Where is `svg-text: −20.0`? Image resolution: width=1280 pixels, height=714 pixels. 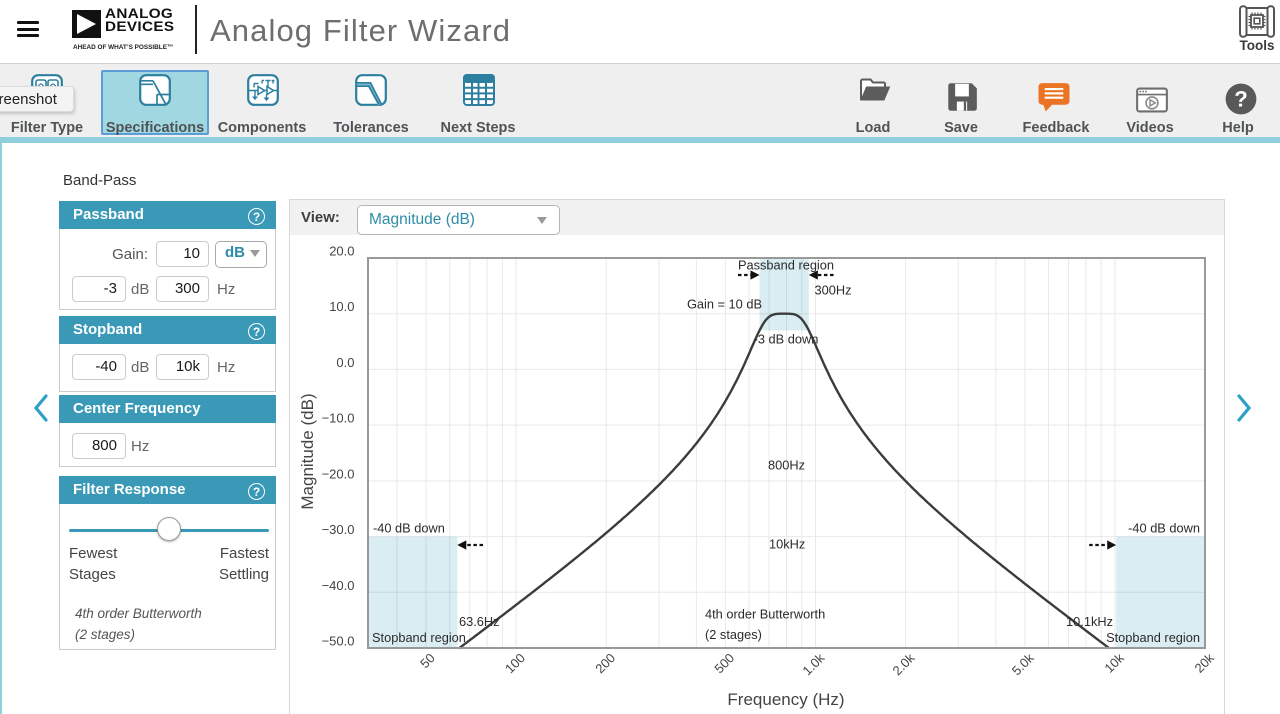 svg-text: −20.0 is located at coordinates (338, 473).